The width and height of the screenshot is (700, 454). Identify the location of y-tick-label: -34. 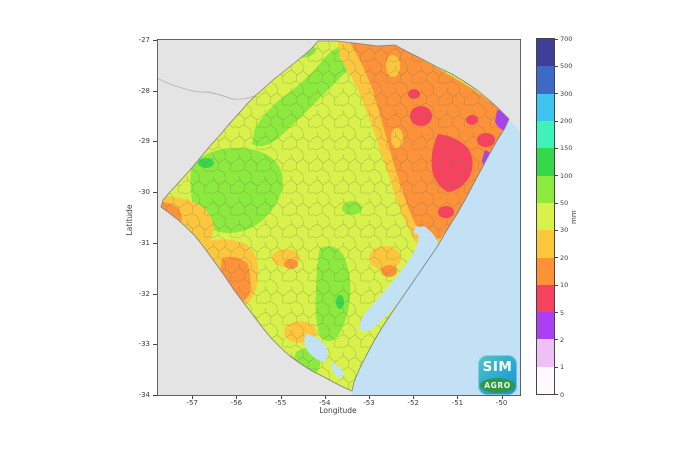
(144, 394).